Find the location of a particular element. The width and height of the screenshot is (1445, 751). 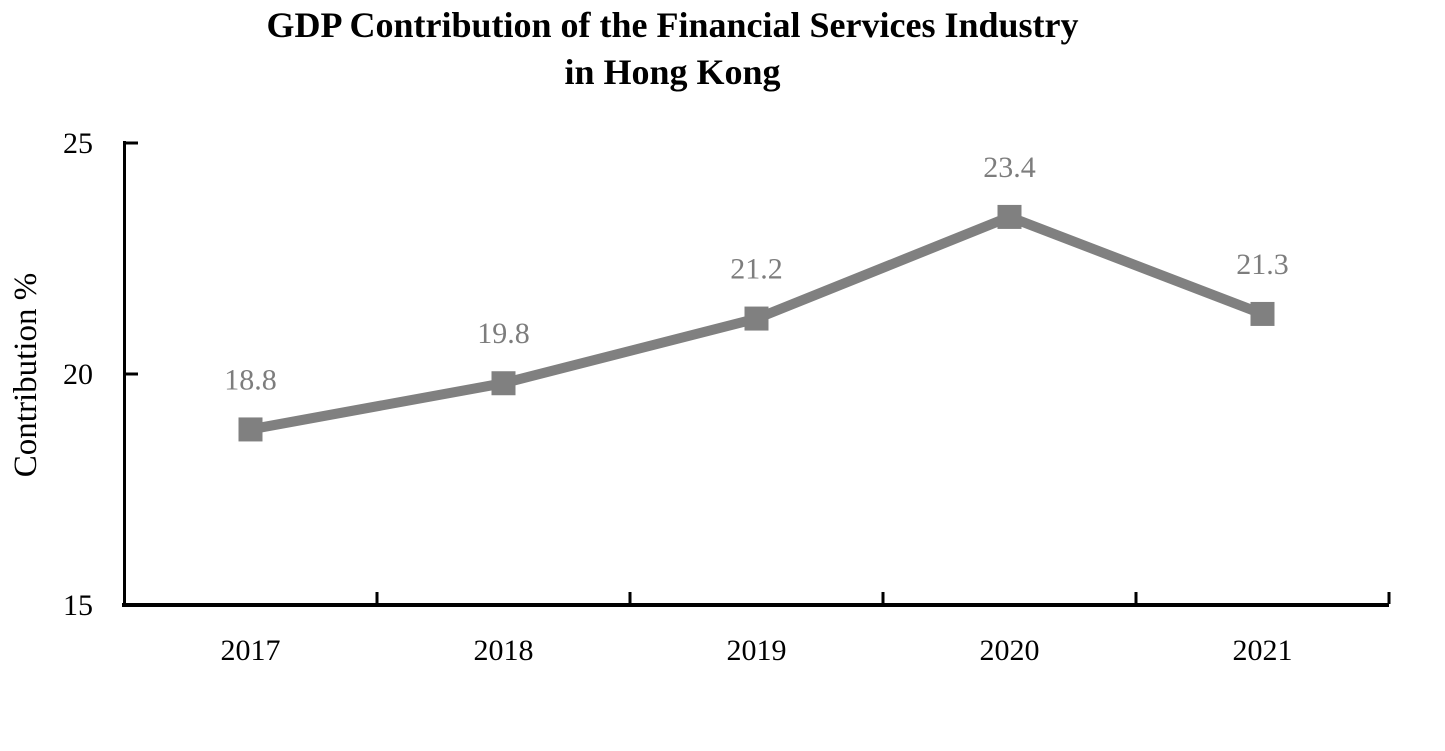

chart-title-line2: in Hong Kong is located at coordinates (672, 72).